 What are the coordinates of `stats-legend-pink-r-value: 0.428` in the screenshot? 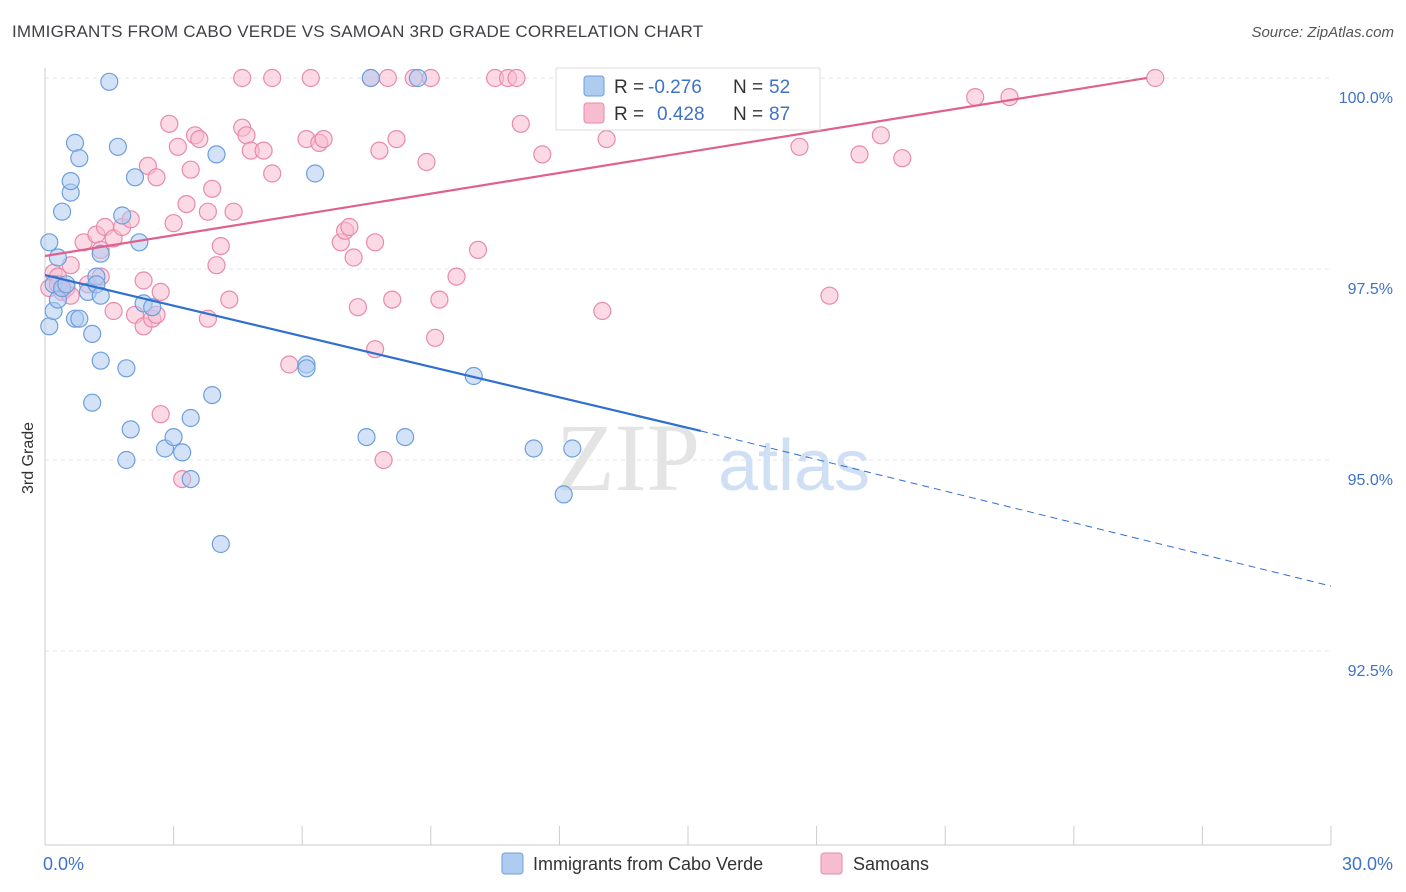 It's located at (681, 114).